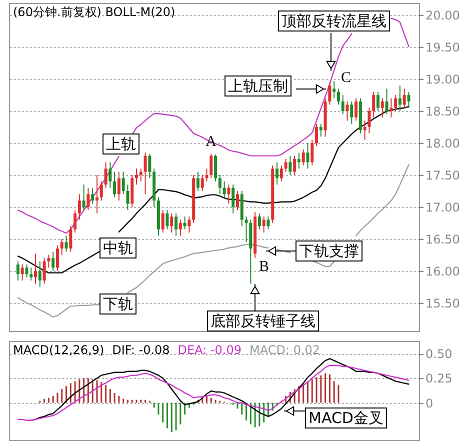  What do you see at coordinates (439, 354) in the screenshot?
I see `y-tick-label: 0.50` at bounding box center [439, 354].